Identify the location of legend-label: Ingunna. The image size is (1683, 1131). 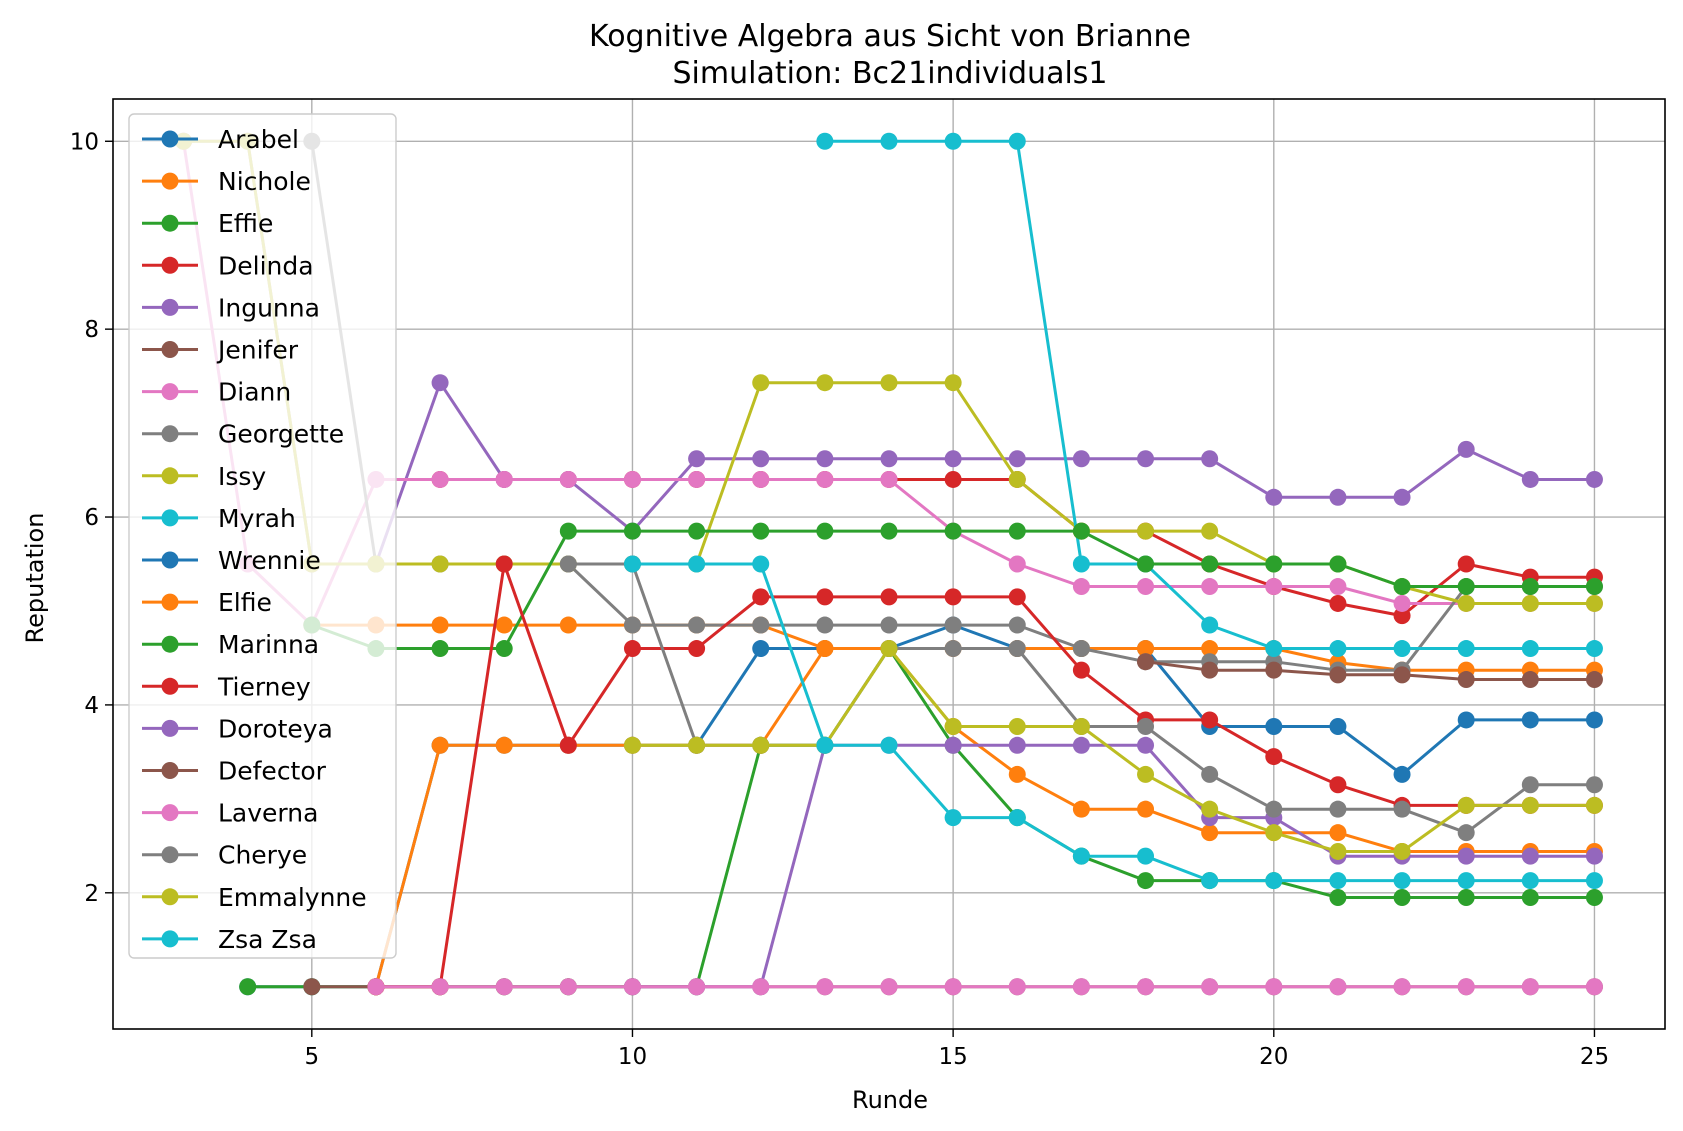
(269, 307).